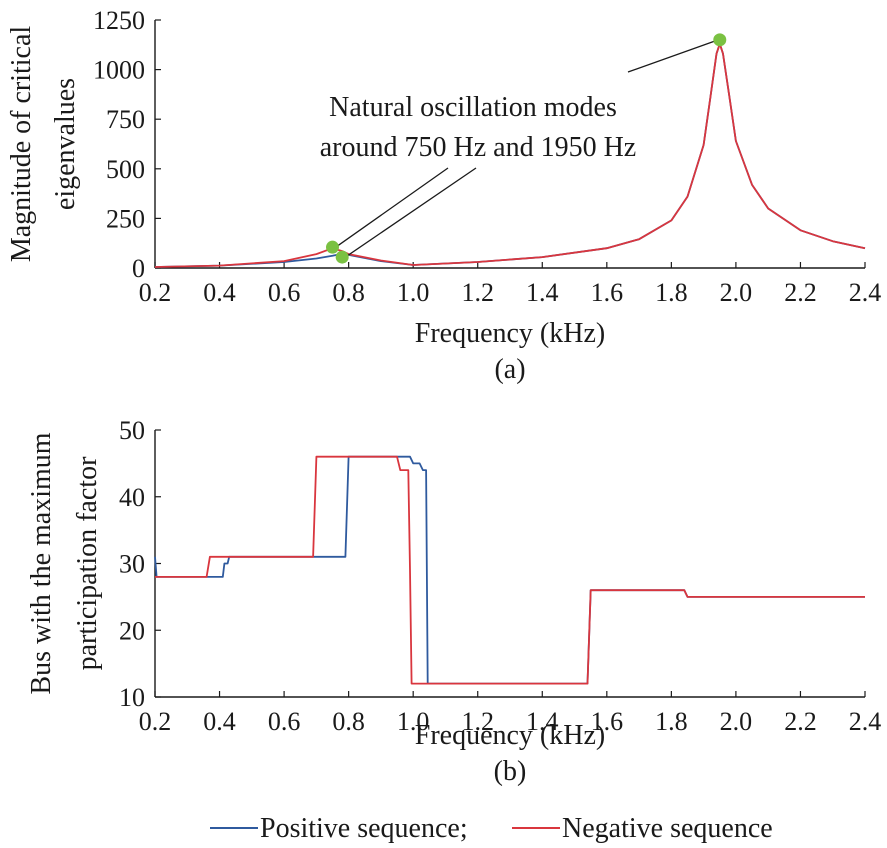 The width and height of the screenshot is (887, 848). I want to click on panel-a-y-tick-label: 750, so click(125, 119).